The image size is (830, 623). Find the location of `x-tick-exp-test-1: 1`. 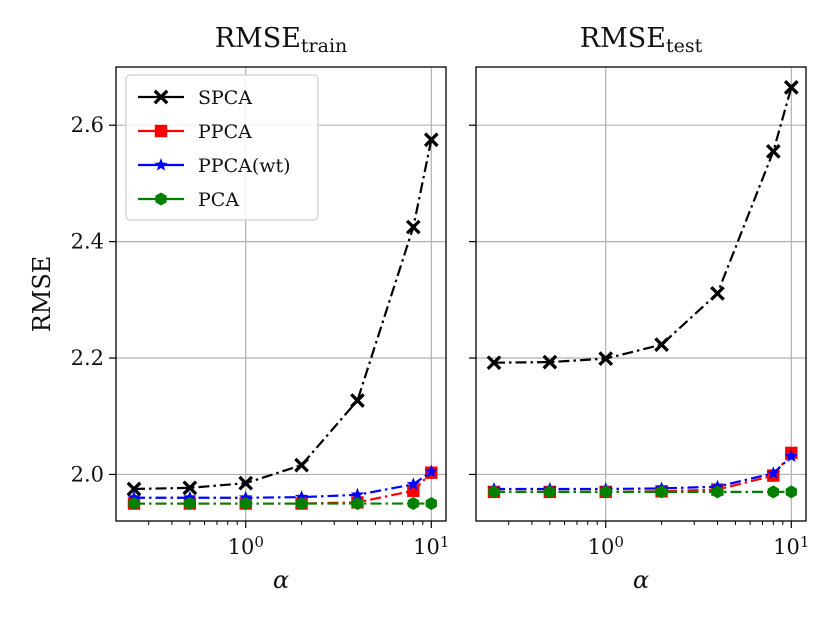

x-tick-exp-test-1: 1 is located at coordinates (805, 542).